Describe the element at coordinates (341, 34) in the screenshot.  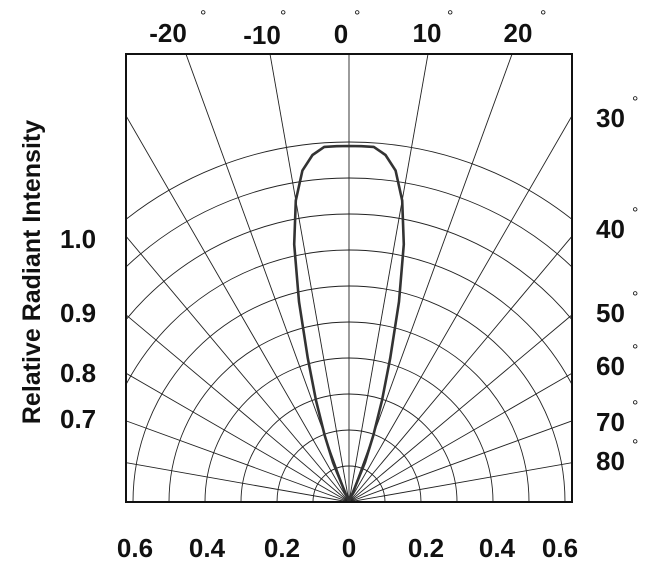
I see `top-angle-label: 0` at that location.